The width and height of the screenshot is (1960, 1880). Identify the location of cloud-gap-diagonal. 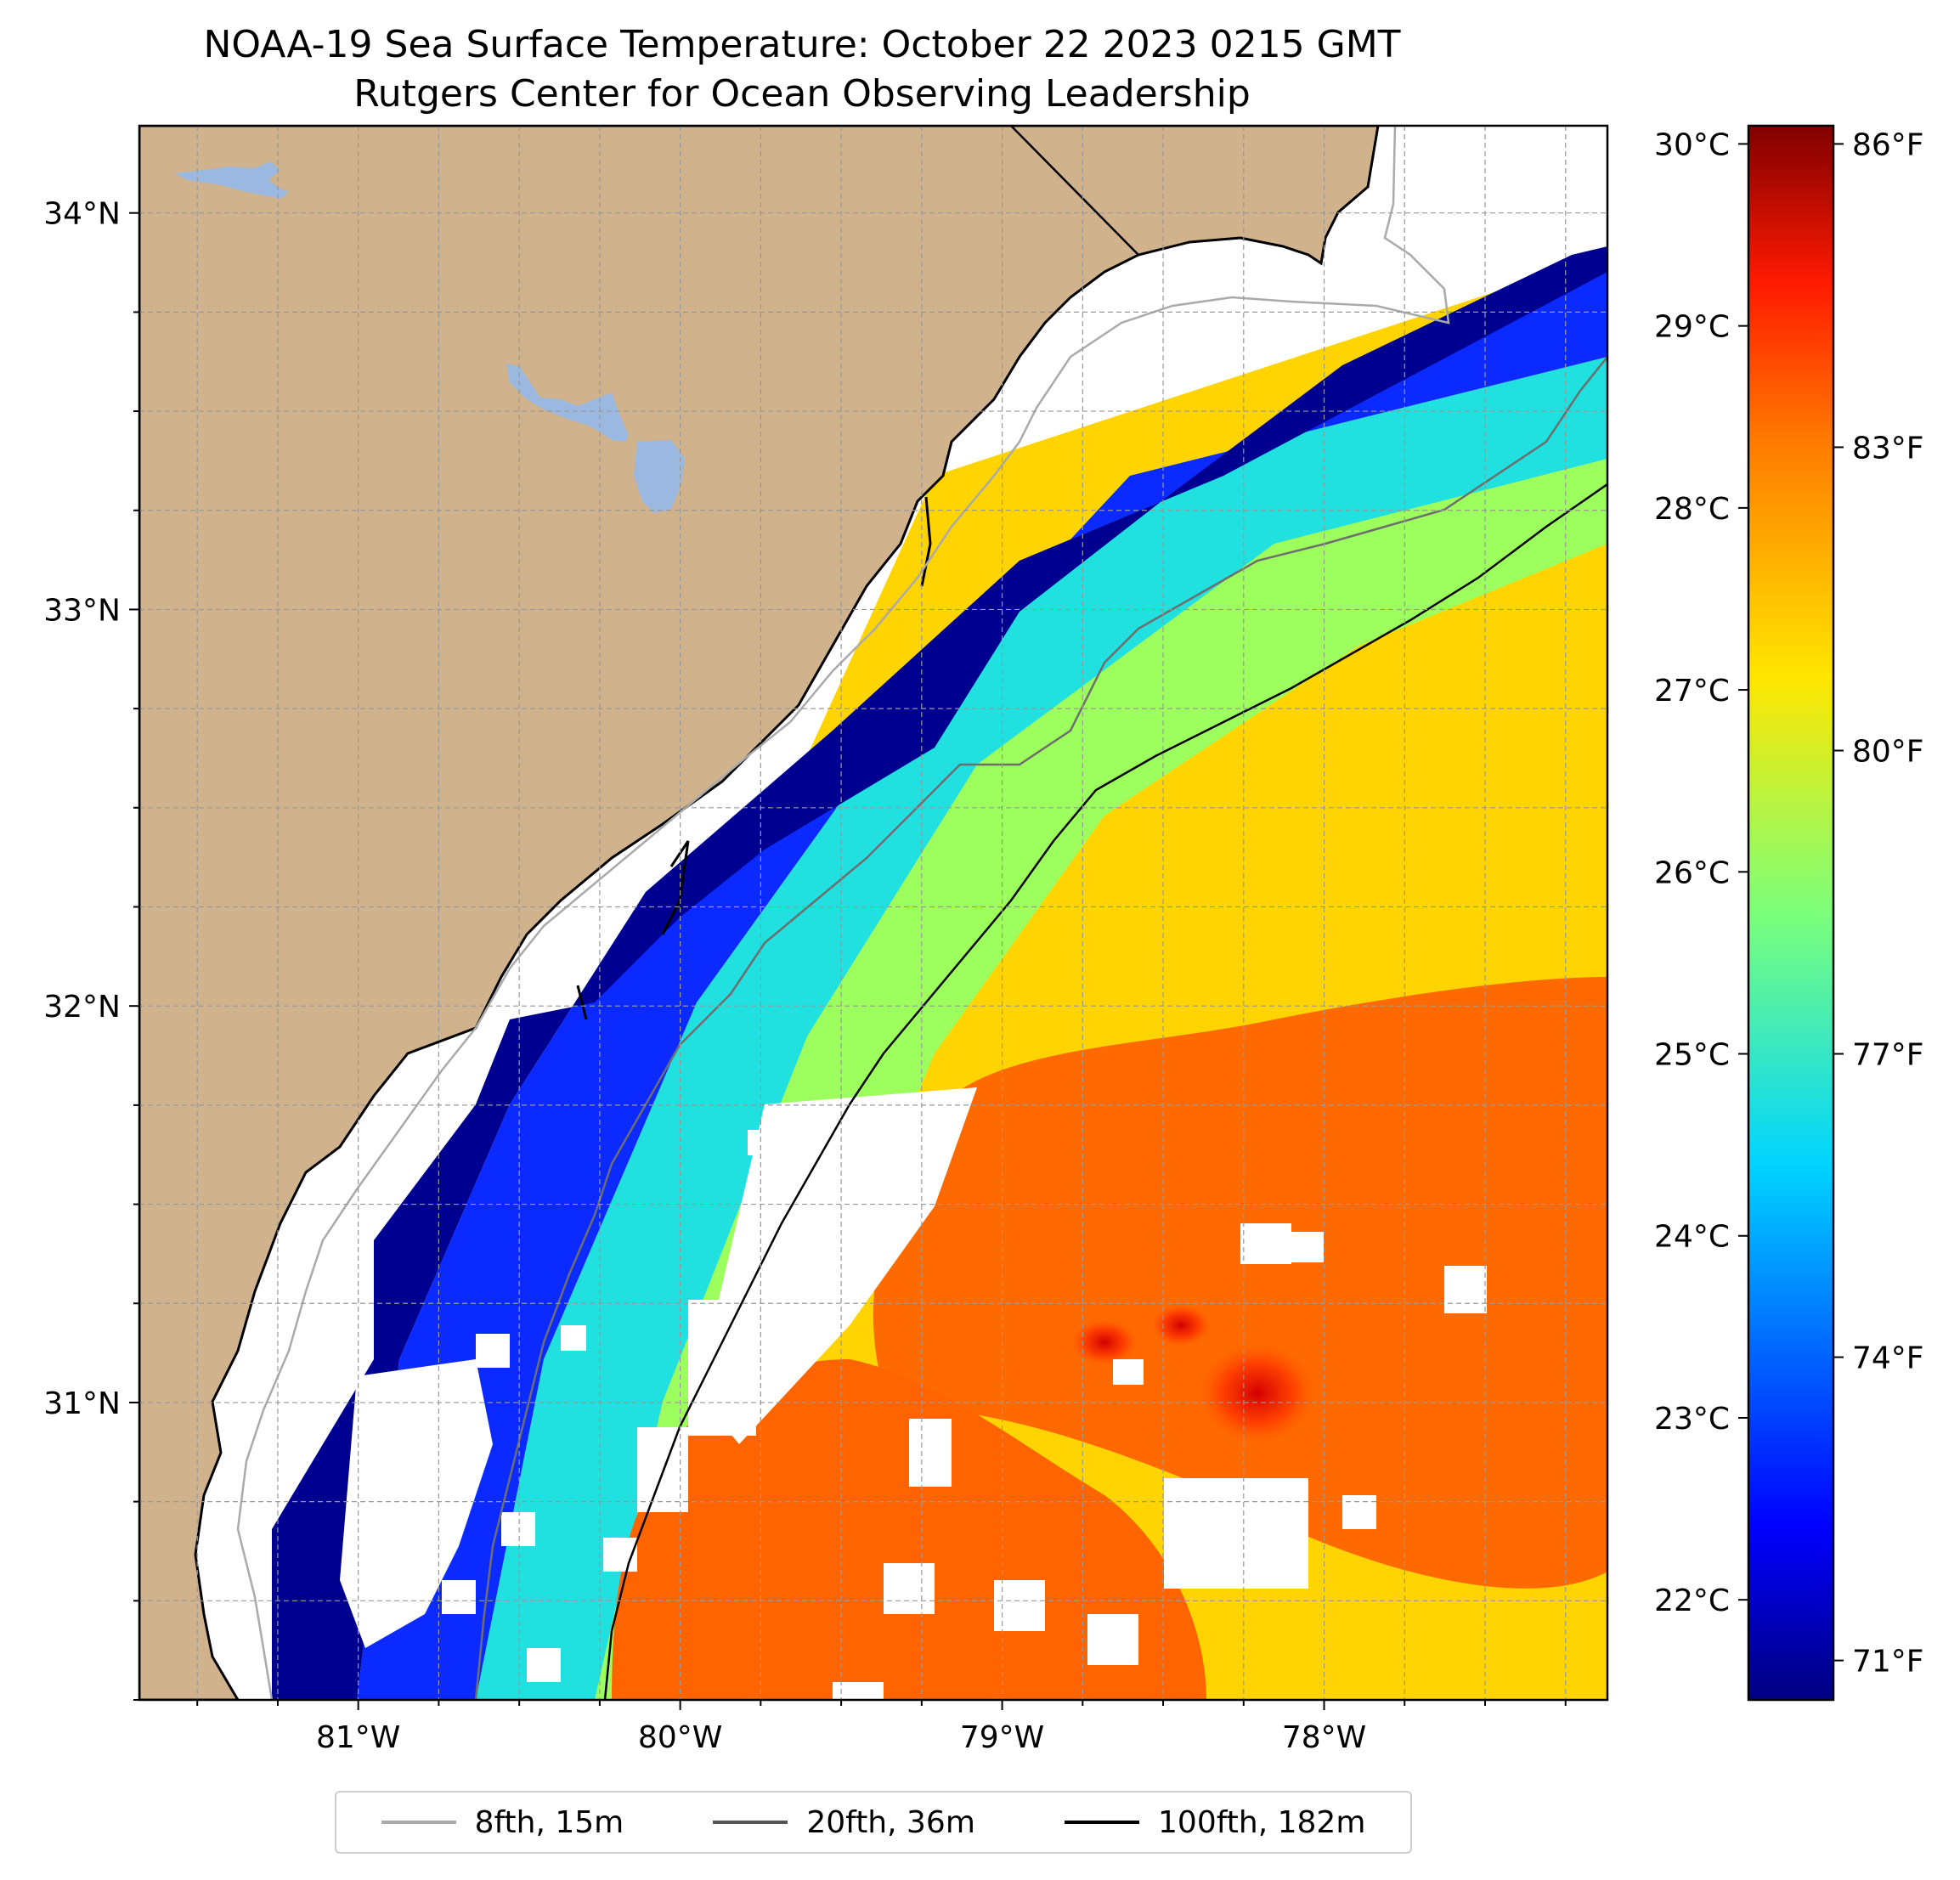
(837, 1266).